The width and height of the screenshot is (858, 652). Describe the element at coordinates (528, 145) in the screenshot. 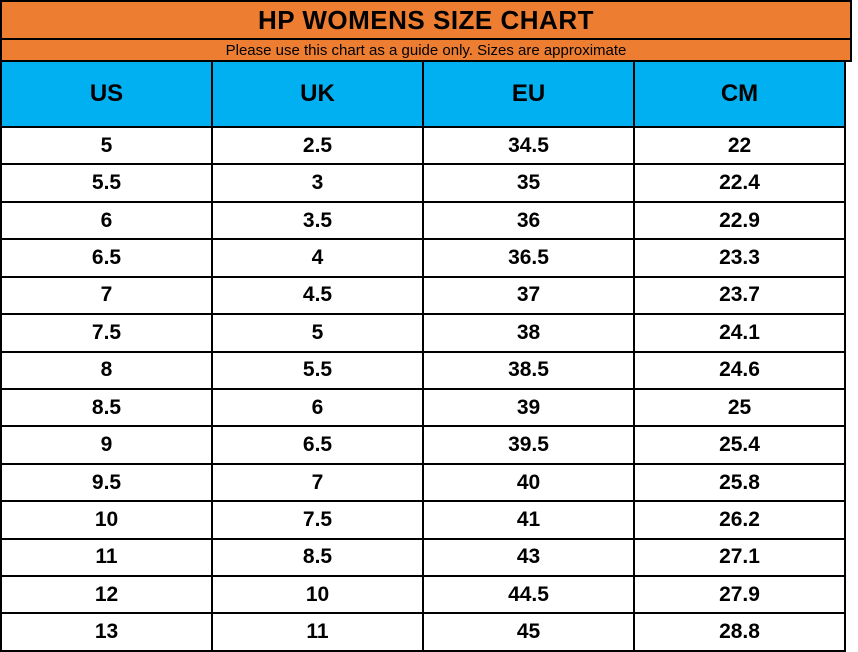

I see `size-cell-eu: 34.5` at that location.